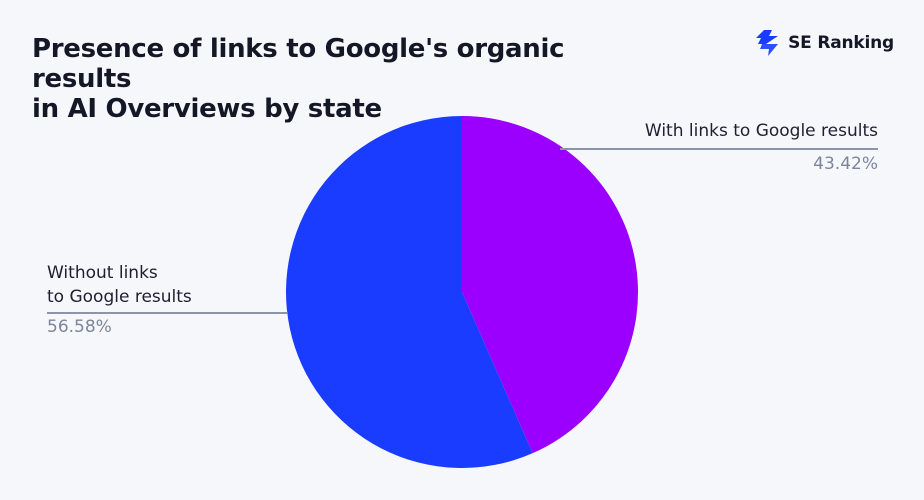 The image size is (924, 500). What do you see at coordinates (167, 313) in the screenshot?
I see `leader-line-without-links` at bounding box center [167, 313].